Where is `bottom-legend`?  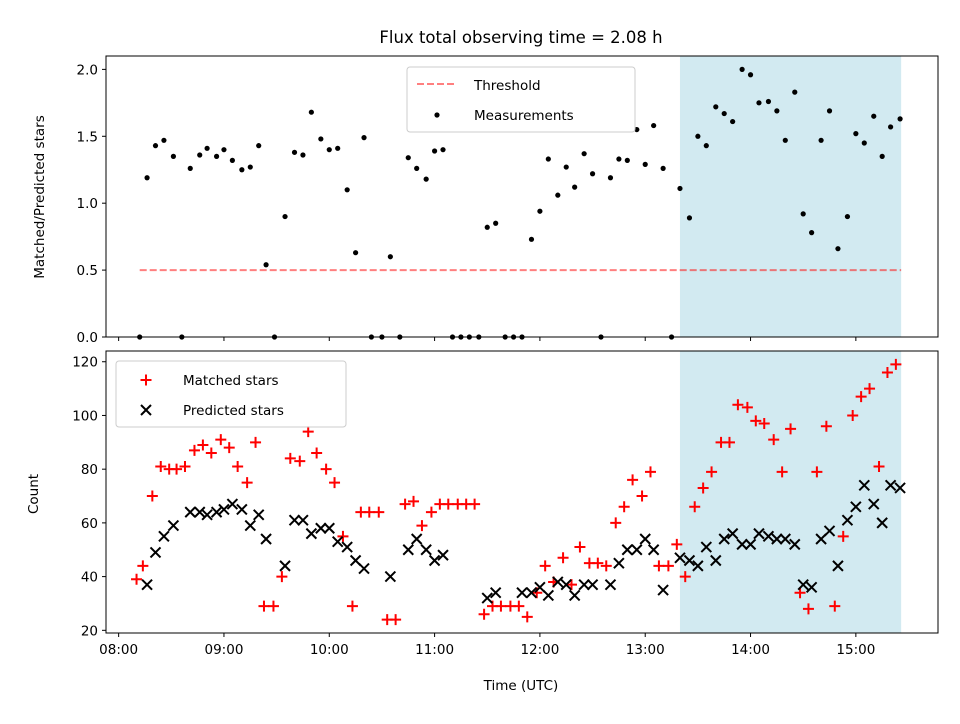 bottom-legend is located at coordinates (231, 394).